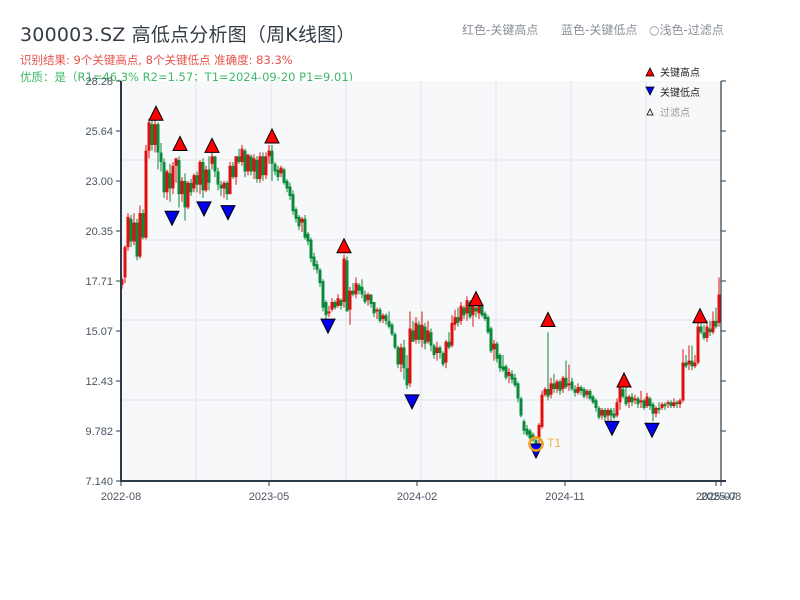  Describe the element at coordinates (650, 91) in the screenshot. I see `legend-low-icon` at that location.